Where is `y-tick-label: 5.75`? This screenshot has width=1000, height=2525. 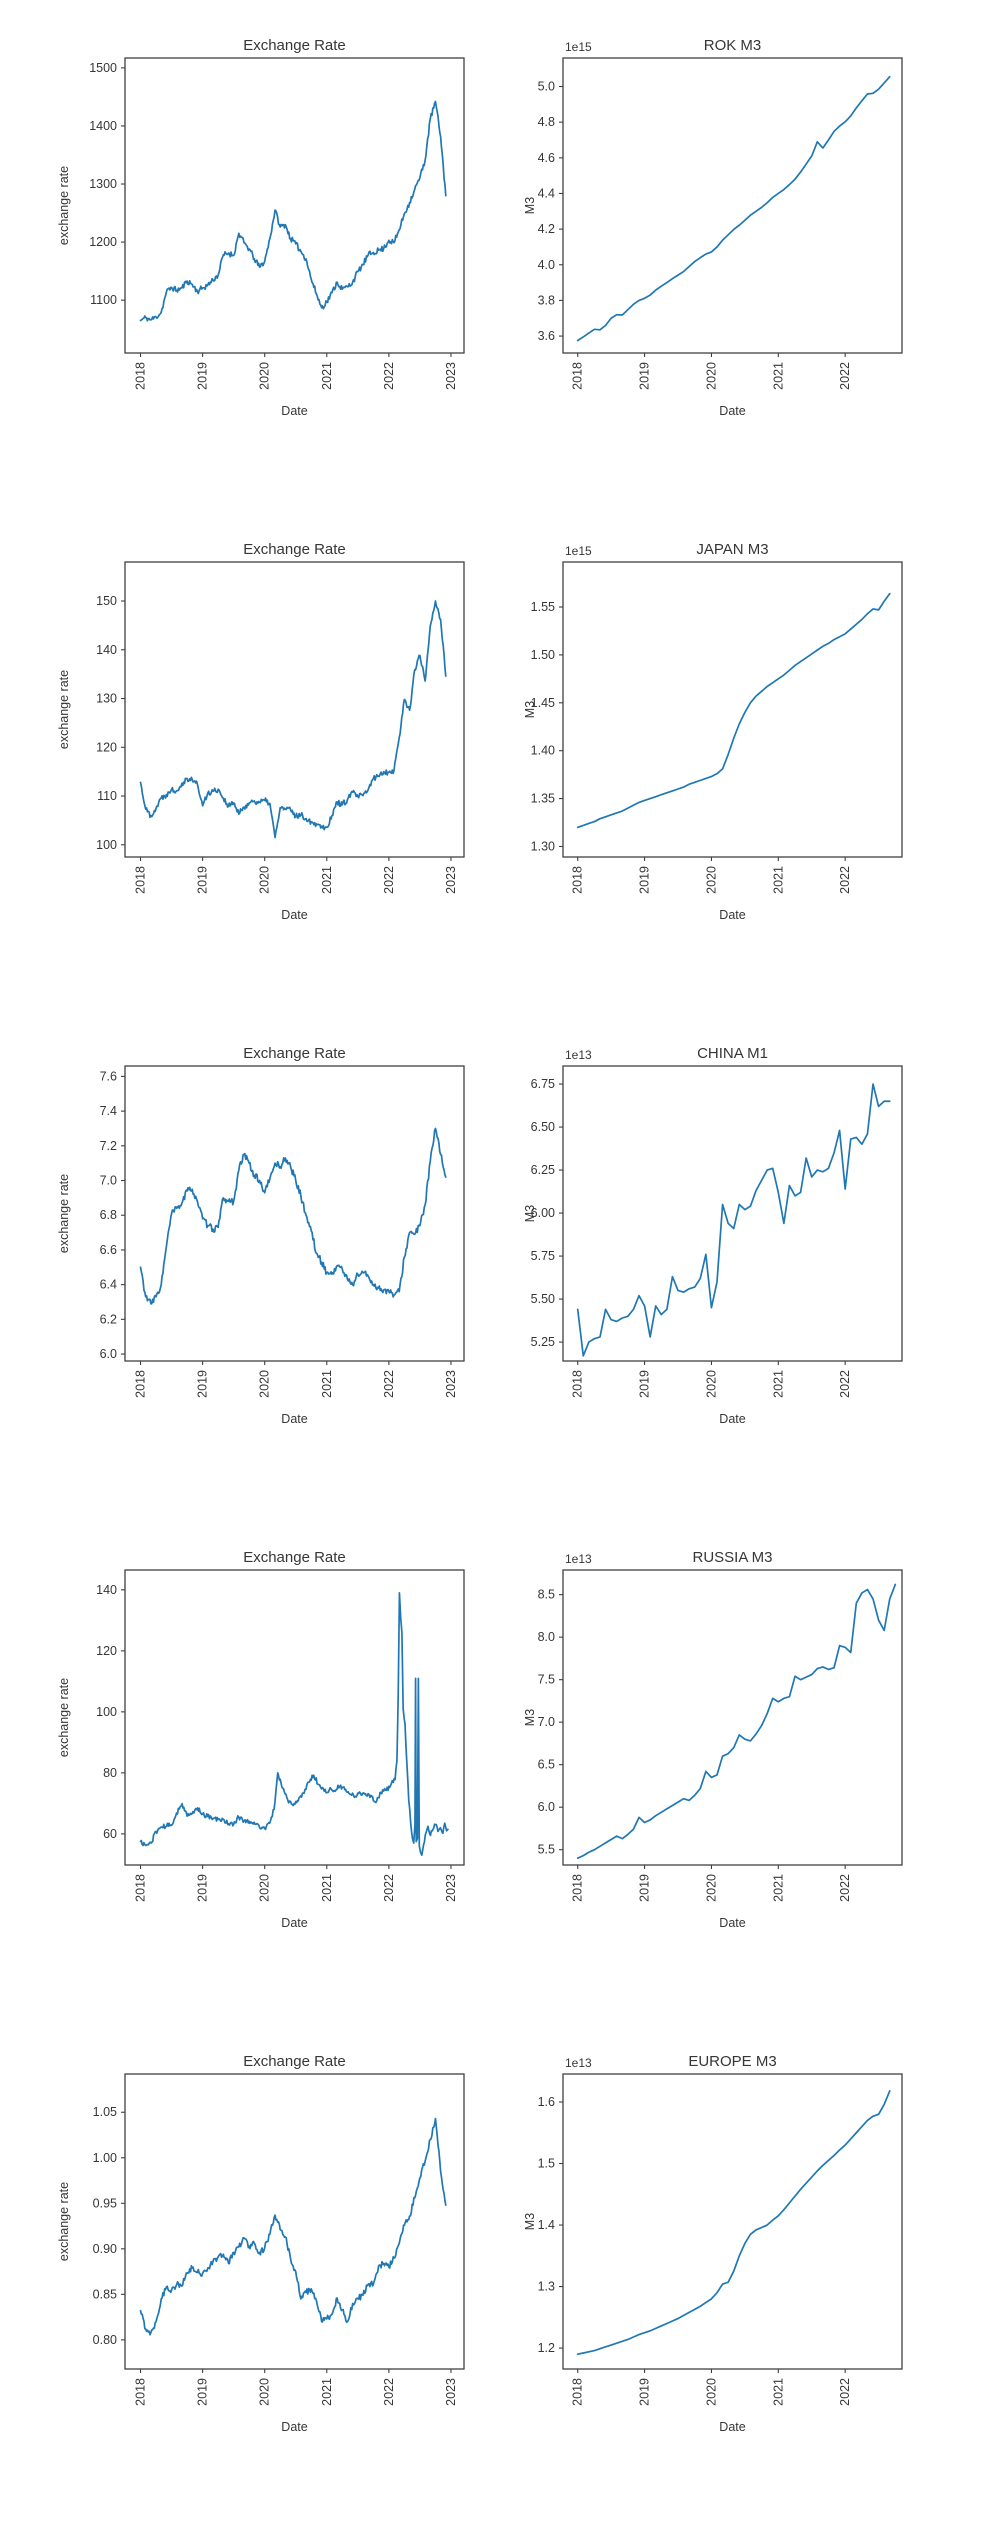 y-tick-label: 5.75 is located at coordinates (543, 1256).